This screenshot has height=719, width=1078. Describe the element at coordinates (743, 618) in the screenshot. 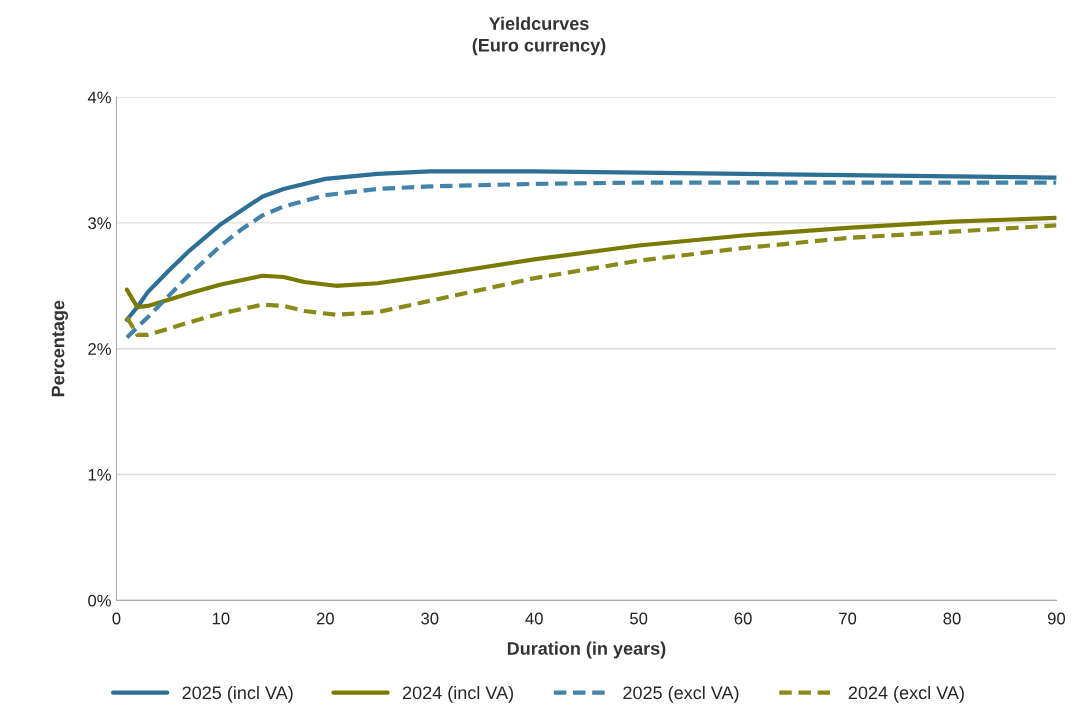

I see `x-tick-label: 60` at that location.